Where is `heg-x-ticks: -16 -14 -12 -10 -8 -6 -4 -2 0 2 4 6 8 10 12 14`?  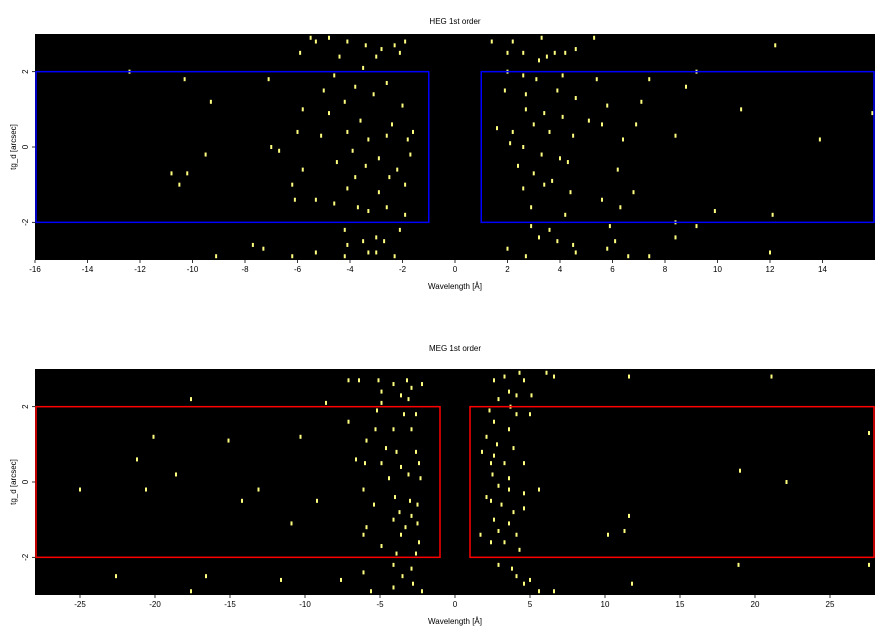 heg-x-ticks: -16 -14 -12 -10 -8 -6 -4 -2 0 2 4 6 8 10 12 14 is located at coordinates (428, 267).